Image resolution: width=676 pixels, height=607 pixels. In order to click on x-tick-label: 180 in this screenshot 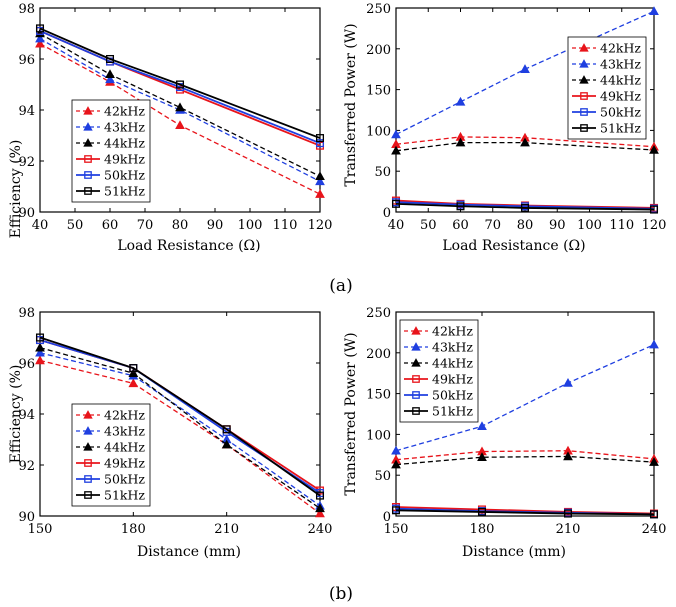, I will do `click(482, 529)`.